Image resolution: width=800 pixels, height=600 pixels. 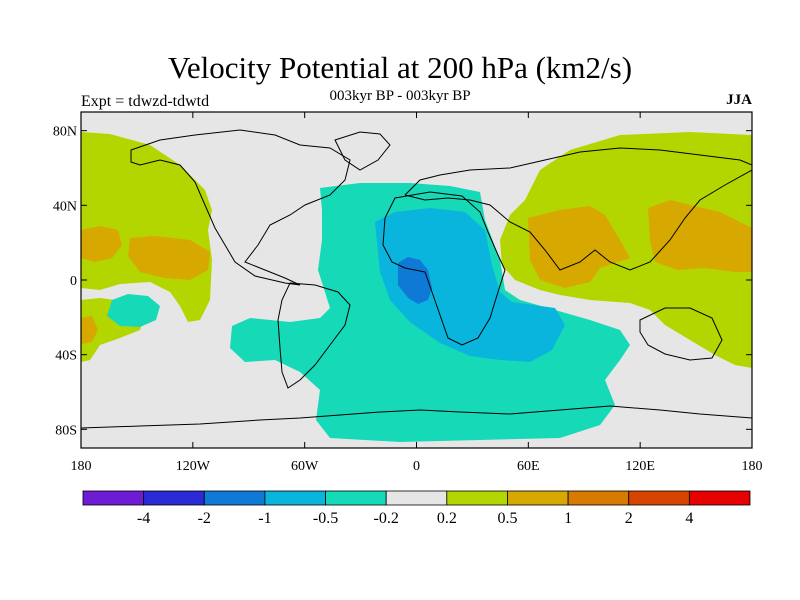 I want to click on positive-mid-region-pacific-north, so click(x=101, y=244).